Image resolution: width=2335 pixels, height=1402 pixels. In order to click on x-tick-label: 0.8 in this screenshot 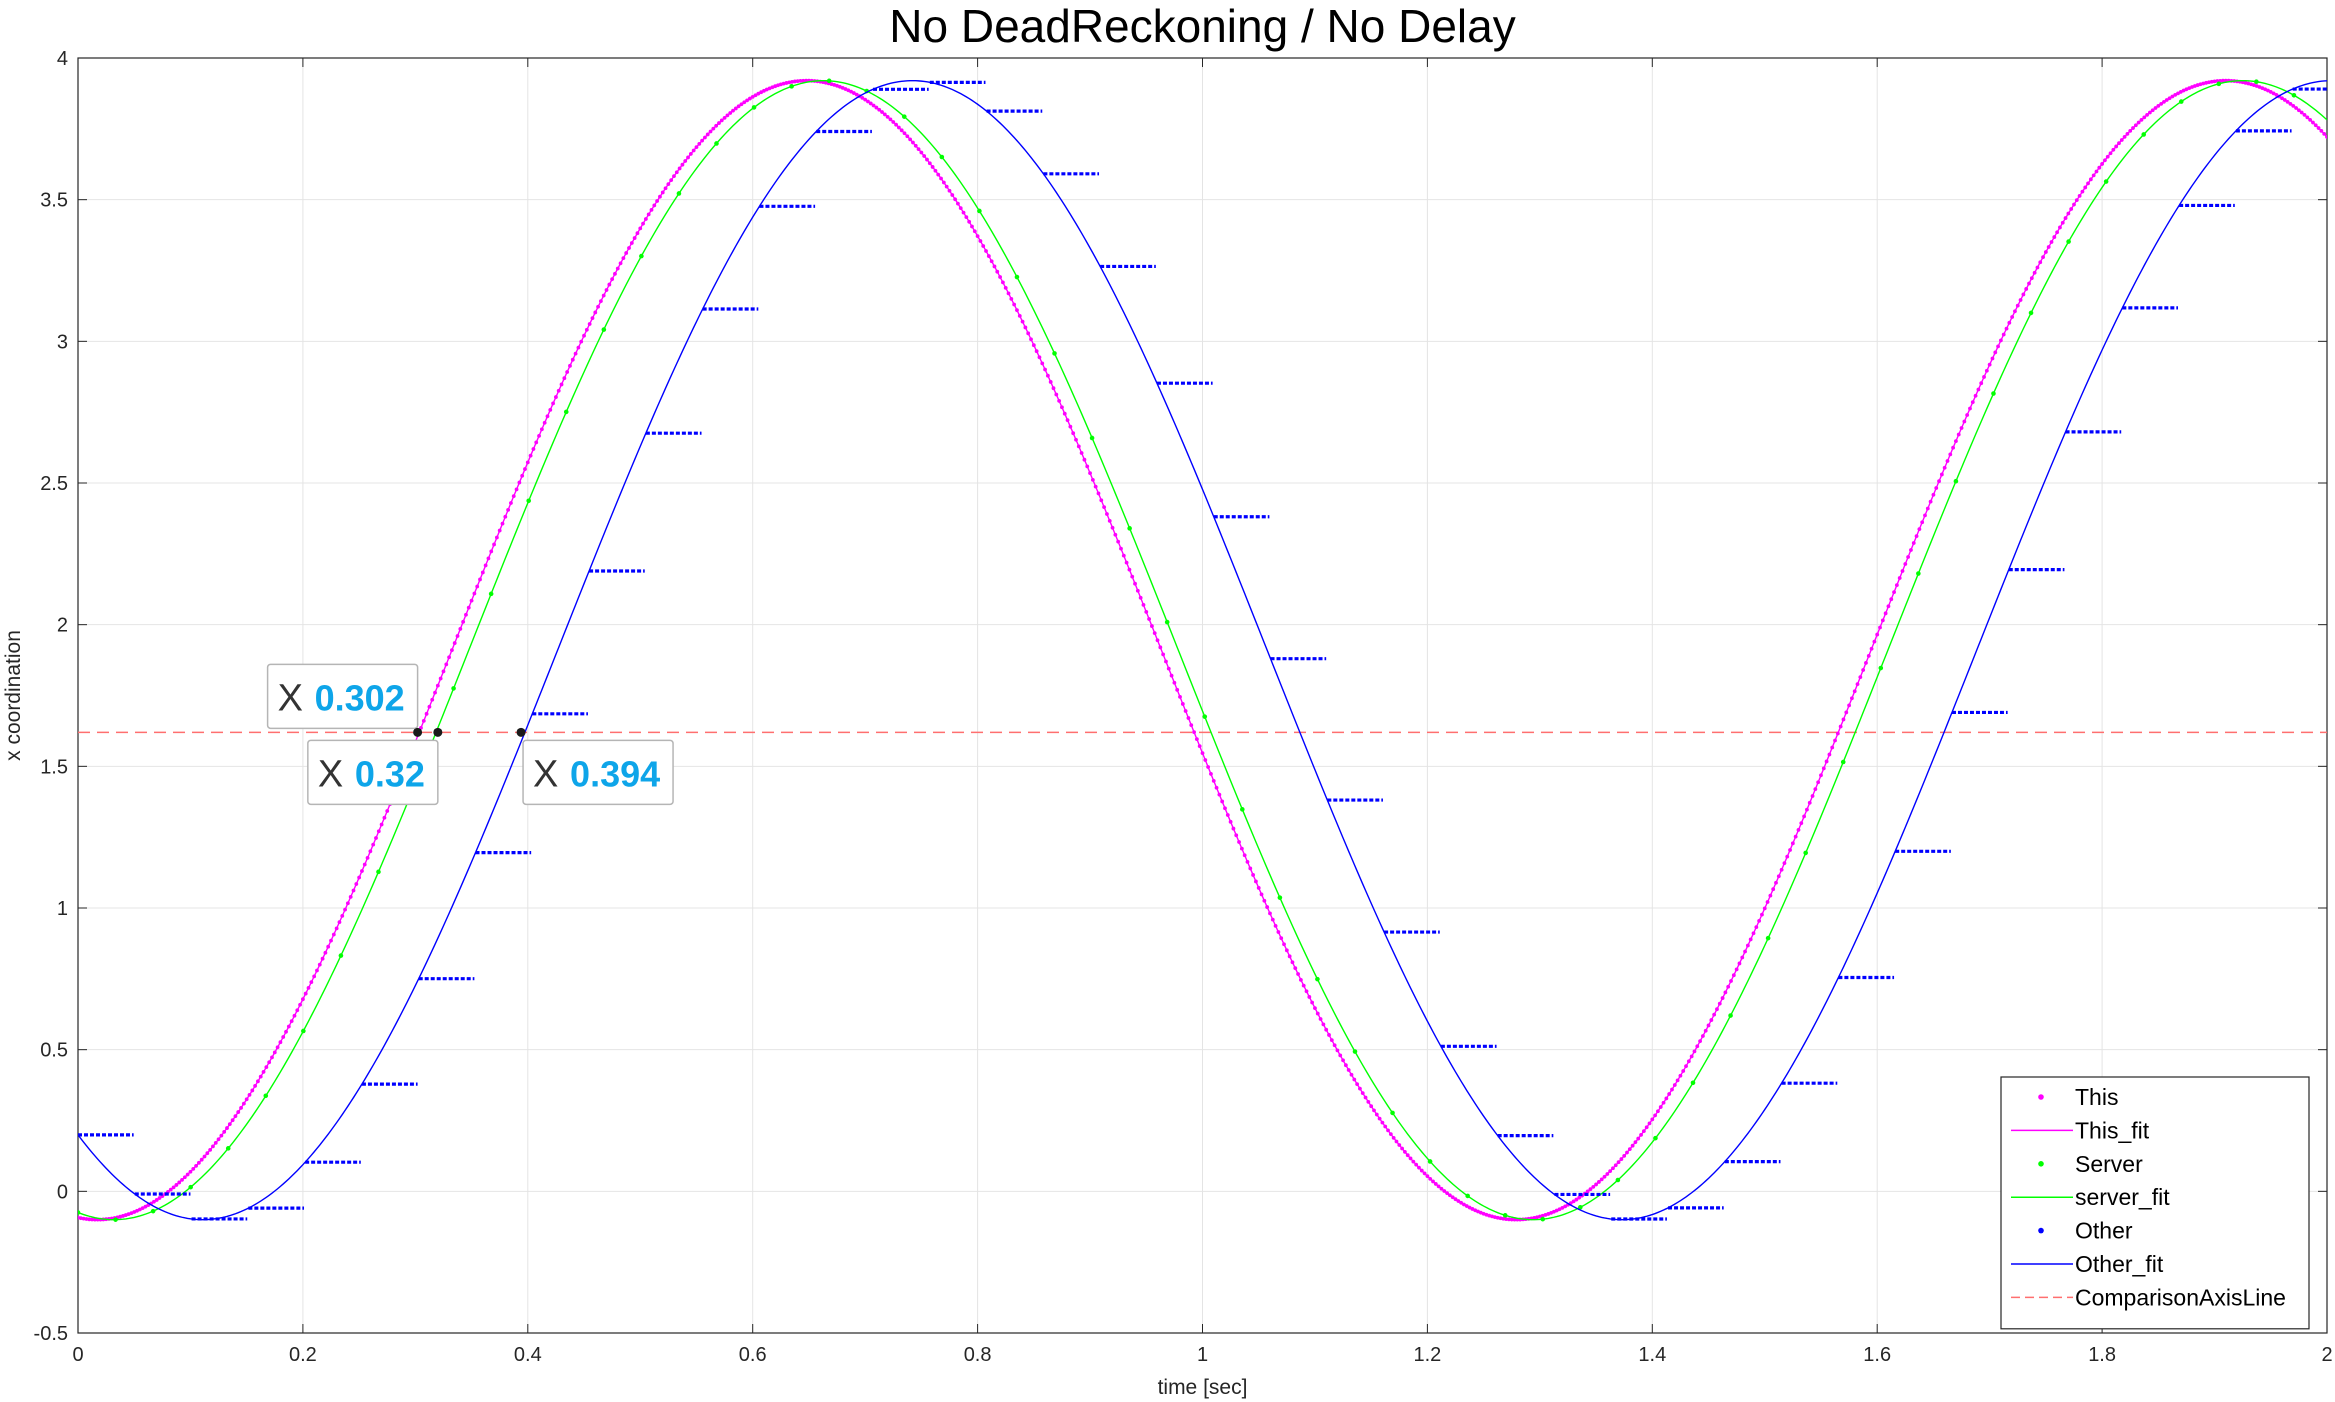, I will do `click(978, 1355)`.